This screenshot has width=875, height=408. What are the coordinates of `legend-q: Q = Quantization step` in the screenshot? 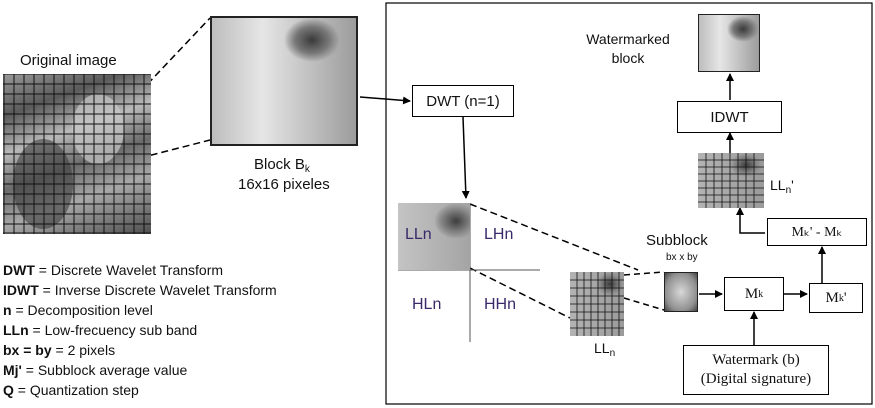 It's located at (71, 390).